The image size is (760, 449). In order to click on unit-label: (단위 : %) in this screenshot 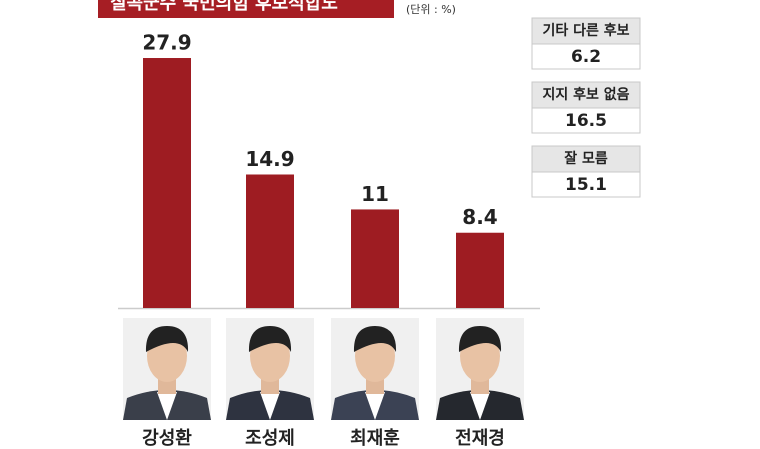, I will do `click(431, 9)`.